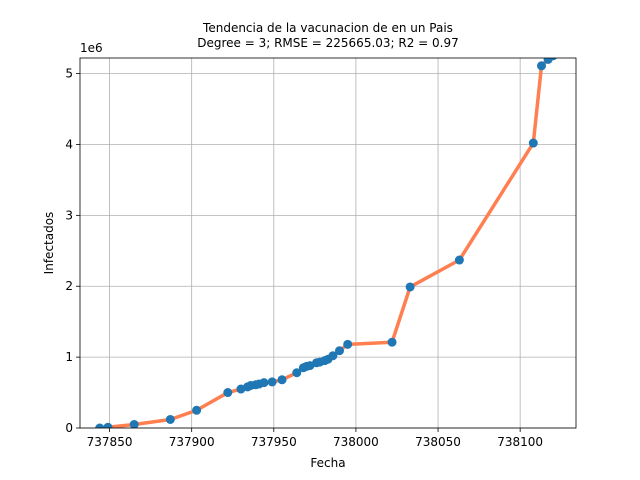 This screenshot has width=640, height=480. What do you see at coordinates (192, 442) in the screenshot?
I see `x-tick-label: 737900` at bounding box center [192, 442].